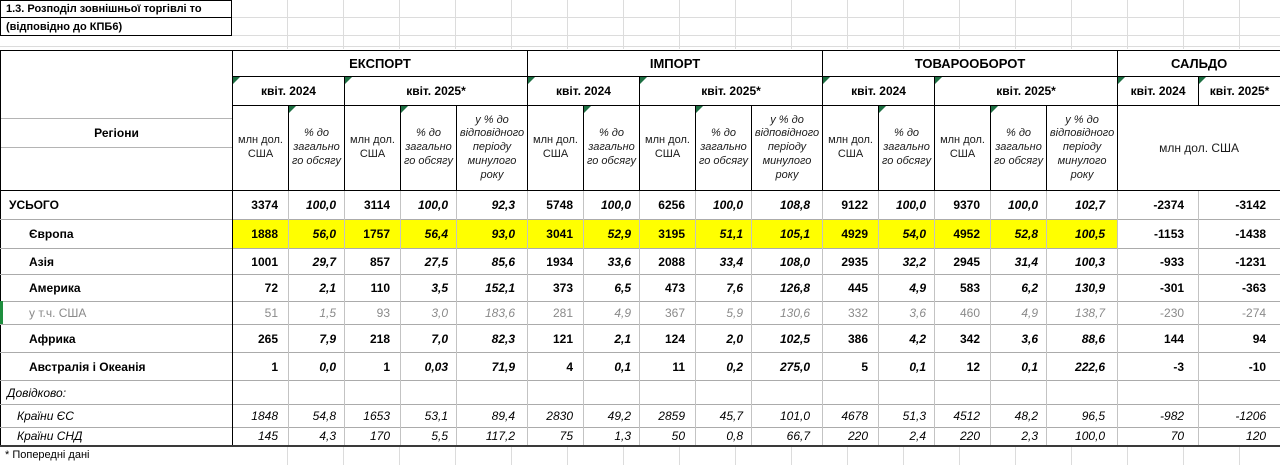  I want to click on data-cell: 33,6, so click(611, 261).